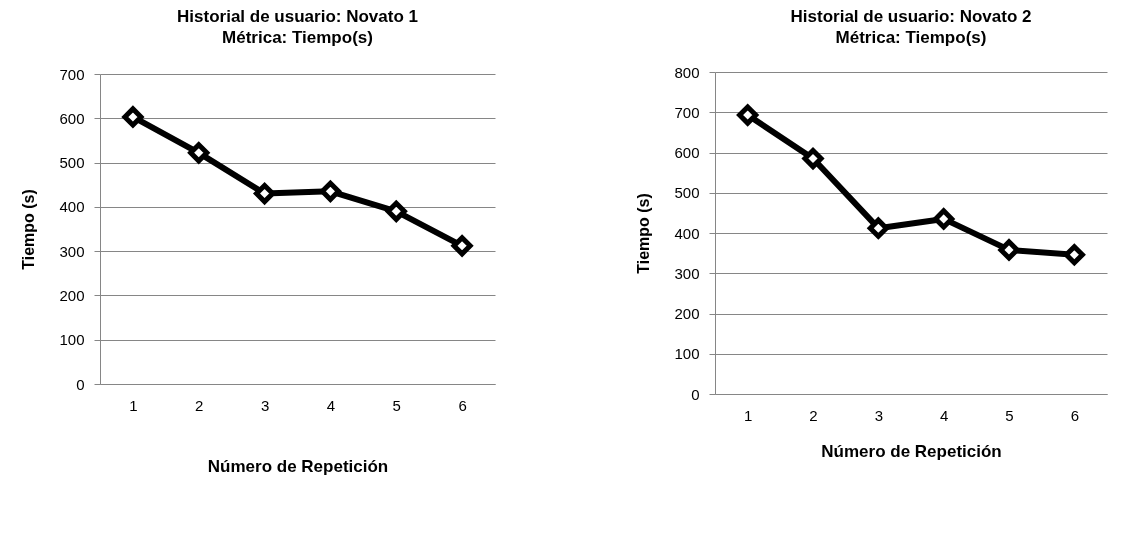 The width and height of the screenshot is (1130, 541). Describe the element at coordinates (687, 72) in the screenshot. I see `y-tick-label: 800` at that location.